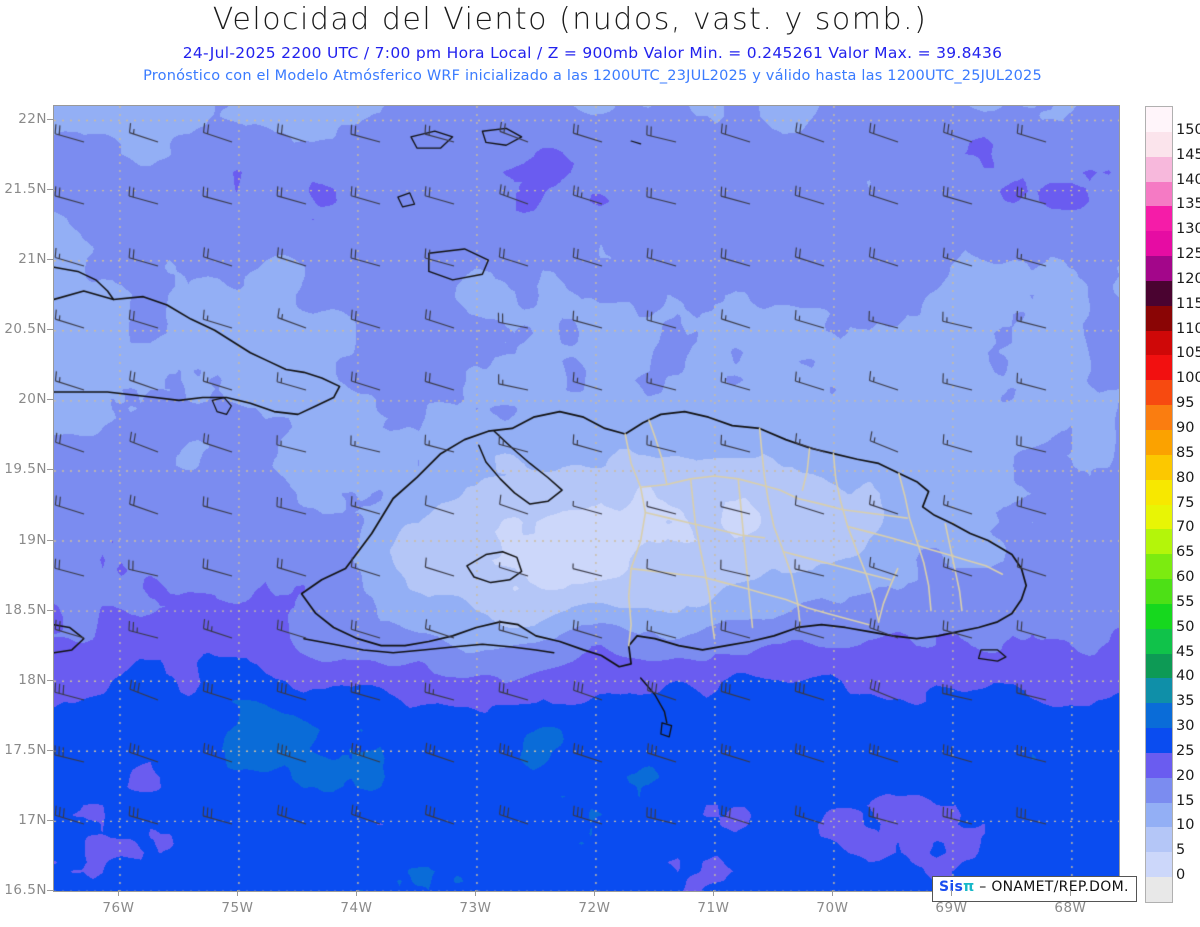 The width and height of the screenshot is (1200, 927). What do you see at coordinates (1185, 676) in the screenshot?
I see `colorbar-tick-label: 40` at bounding box center [1185, 676].